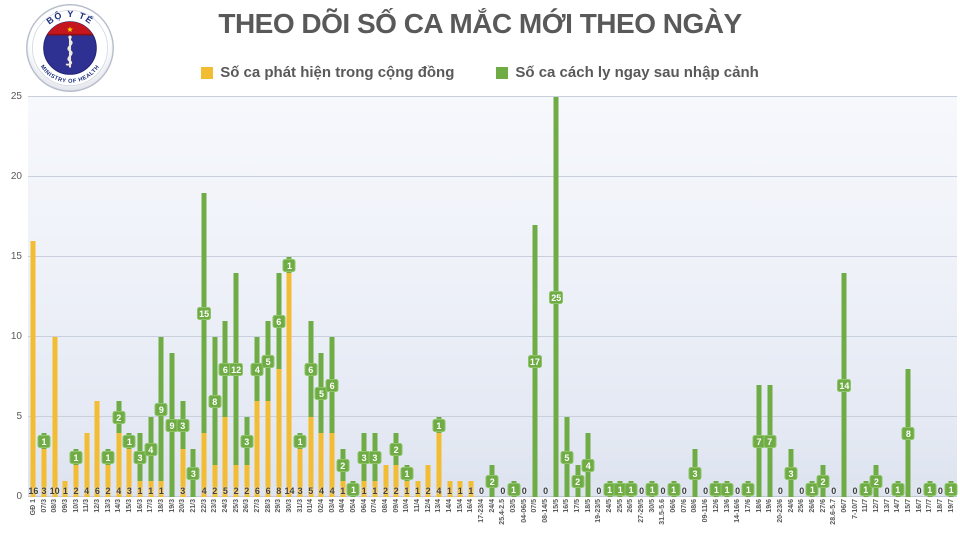  I want to click on x-axis-label: 11/7, so click(866, 506).